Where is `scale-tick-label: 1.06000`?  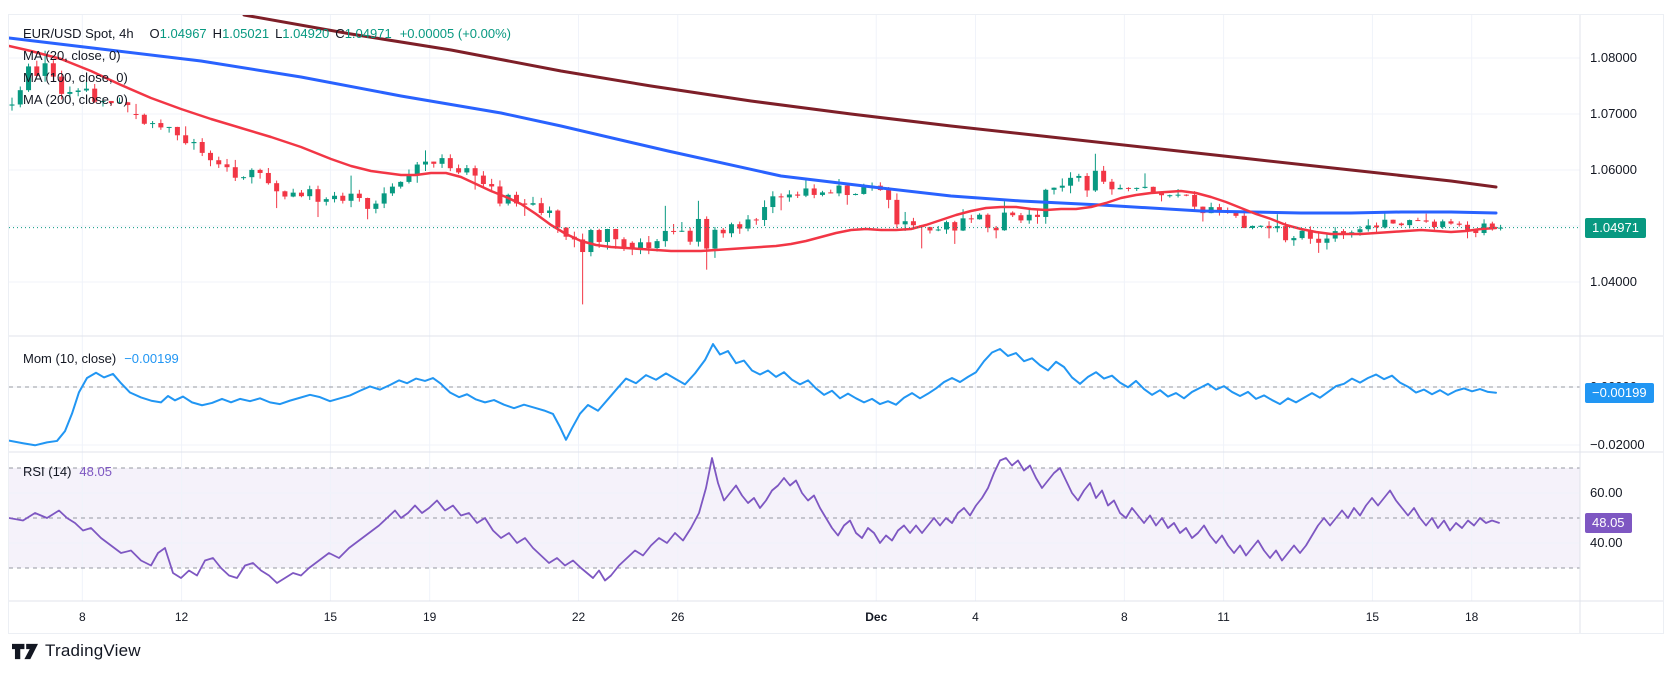 scale-tick-label: 1.06000 is located at coordinates (1613, 169).